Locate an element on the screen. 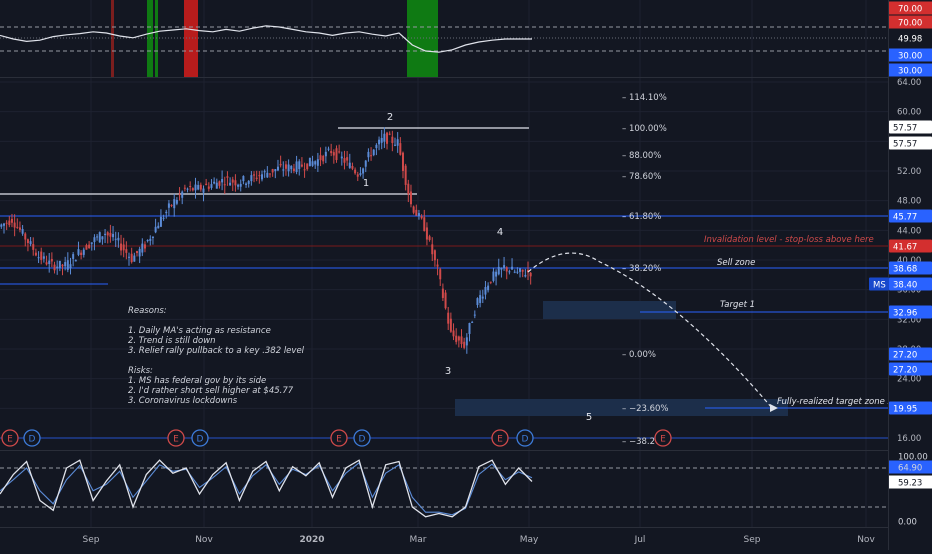  target-2-zone is located at coordinates (621, 407).